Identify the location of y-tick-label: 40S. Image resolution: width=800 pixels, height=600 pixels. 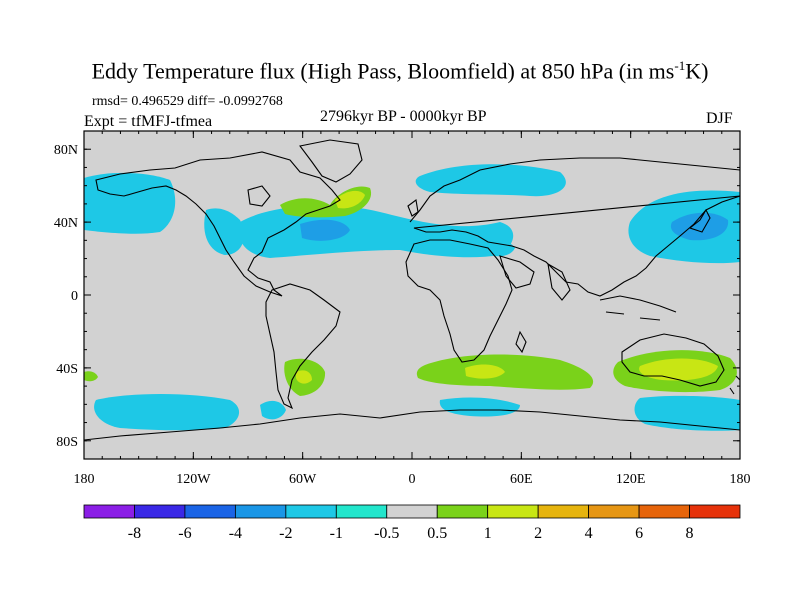
(67, 369).